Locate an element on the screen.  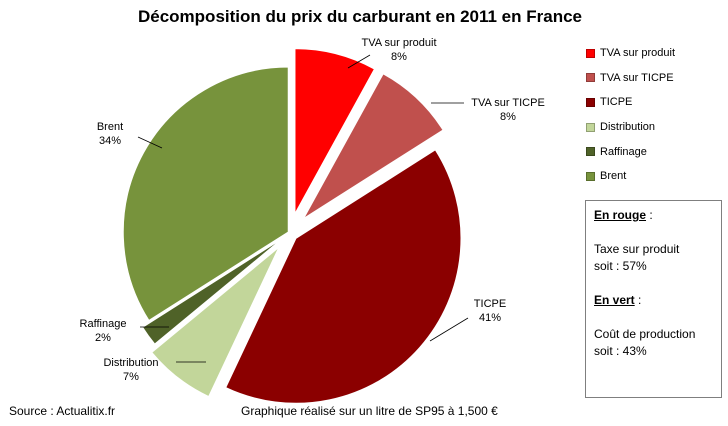
pie-slice-distribution is located at coordinates (215, 322).